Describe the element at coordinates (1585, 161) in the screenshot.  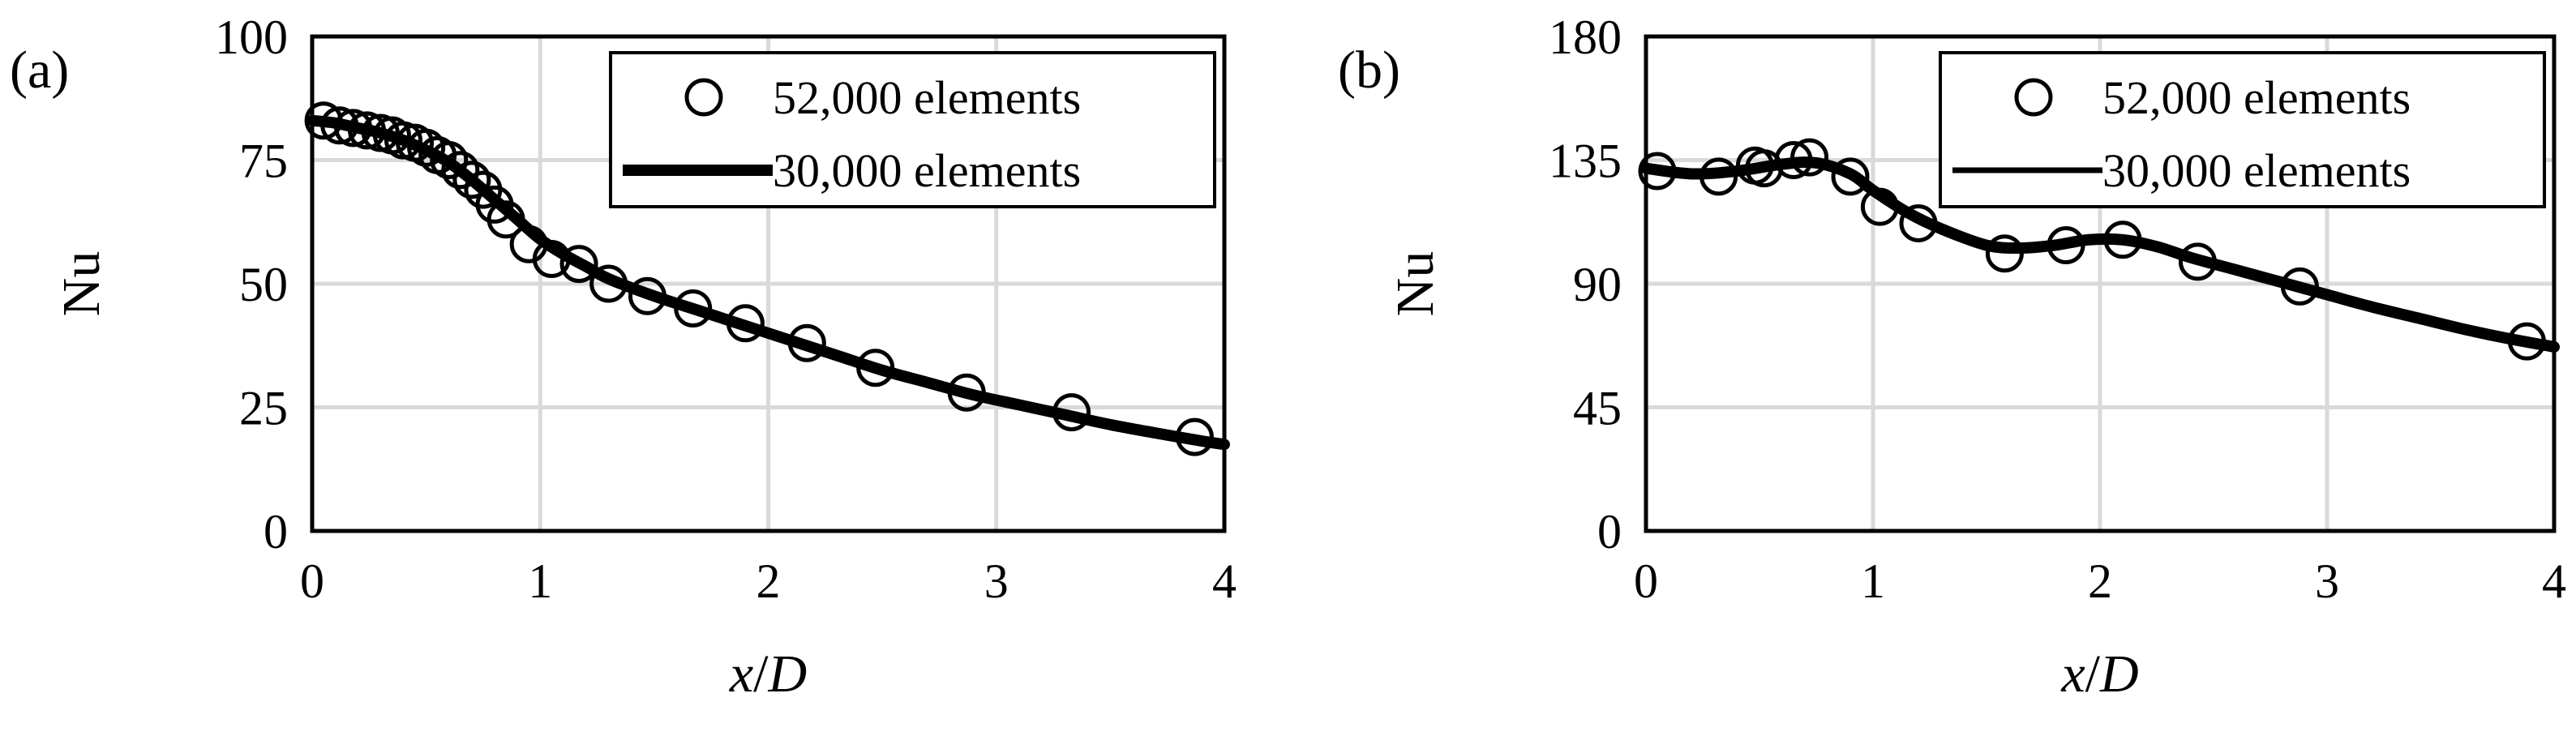
I see `y-tick-label: 135` at that location.